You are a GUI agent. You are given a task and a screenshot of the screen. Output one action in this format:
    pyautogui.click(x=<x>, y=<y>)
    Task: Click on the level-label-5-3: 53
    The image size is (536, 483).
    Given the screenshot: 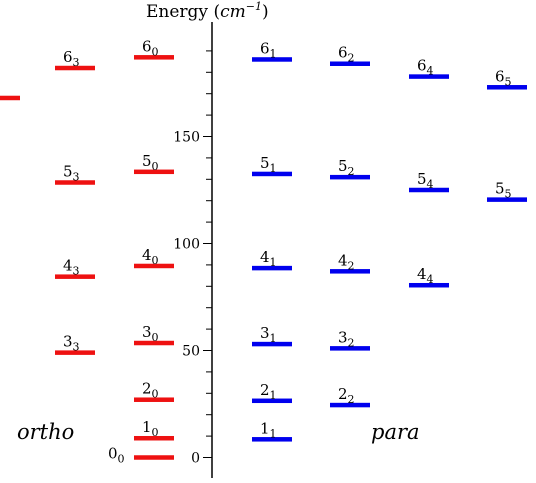 What is the action you would take?
    pyautogui.click(x=71, y=173)
    